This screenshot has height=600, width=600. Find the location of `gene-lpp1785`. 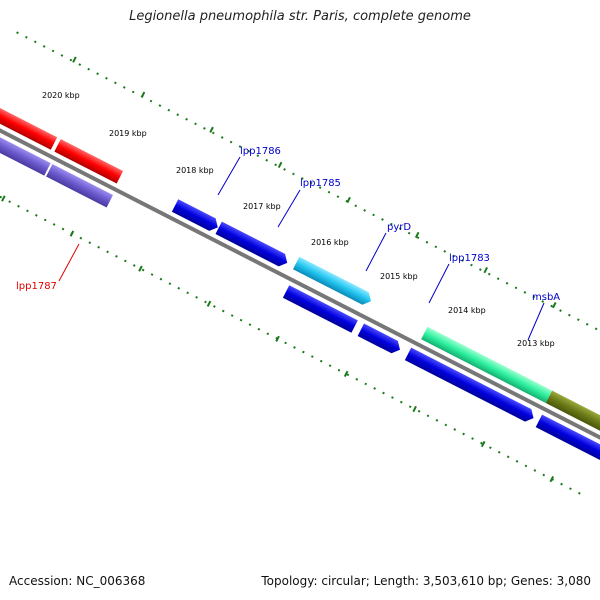

gene-lpp1785 is located at coordinates (252, 245).